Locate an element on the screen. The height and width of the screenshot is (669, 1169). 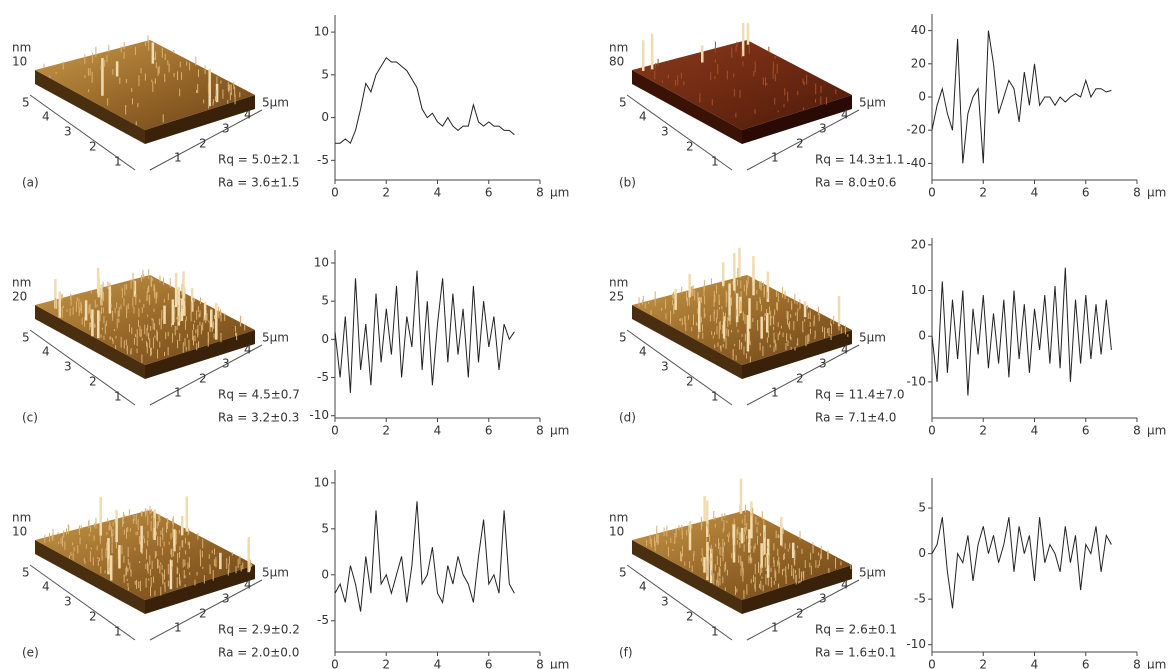
rq-value: Rq = 4.5±0.7 is located at coordinates (259, 395).